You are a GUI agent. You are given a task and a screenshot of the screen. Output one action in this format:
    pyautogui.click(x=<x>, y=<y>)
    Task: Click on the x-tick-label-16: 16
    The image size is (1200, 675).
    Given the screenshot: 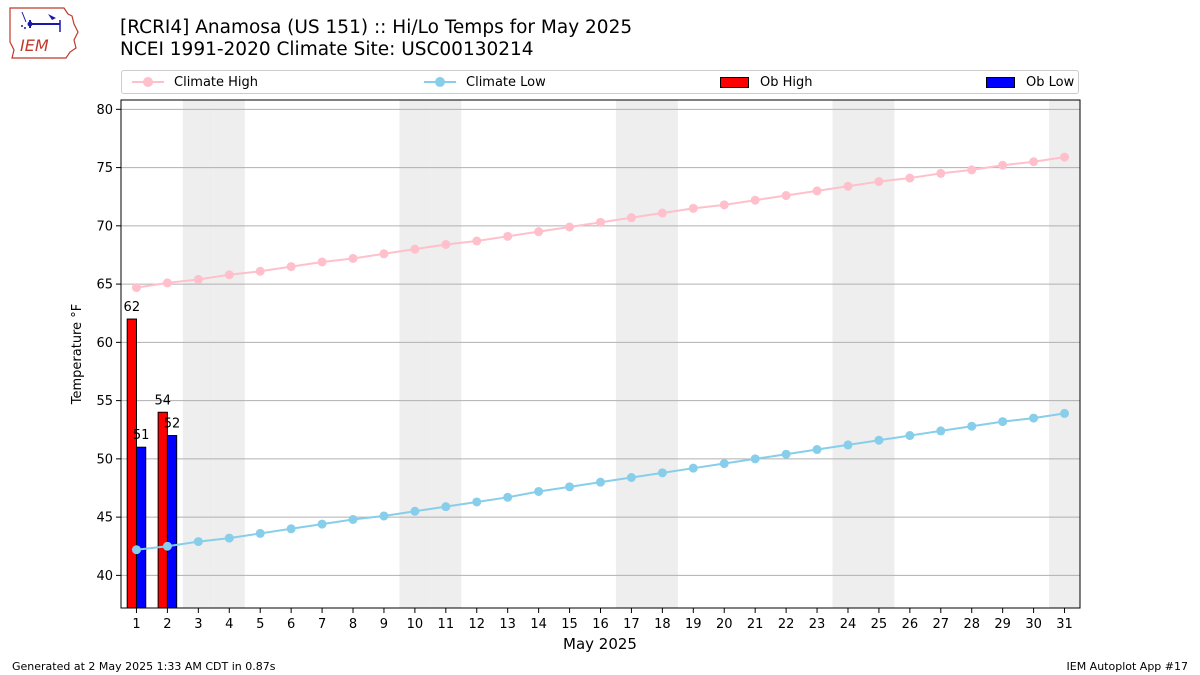 What is the action you would take?
    pyautogui.click(x=600, y=624)
    